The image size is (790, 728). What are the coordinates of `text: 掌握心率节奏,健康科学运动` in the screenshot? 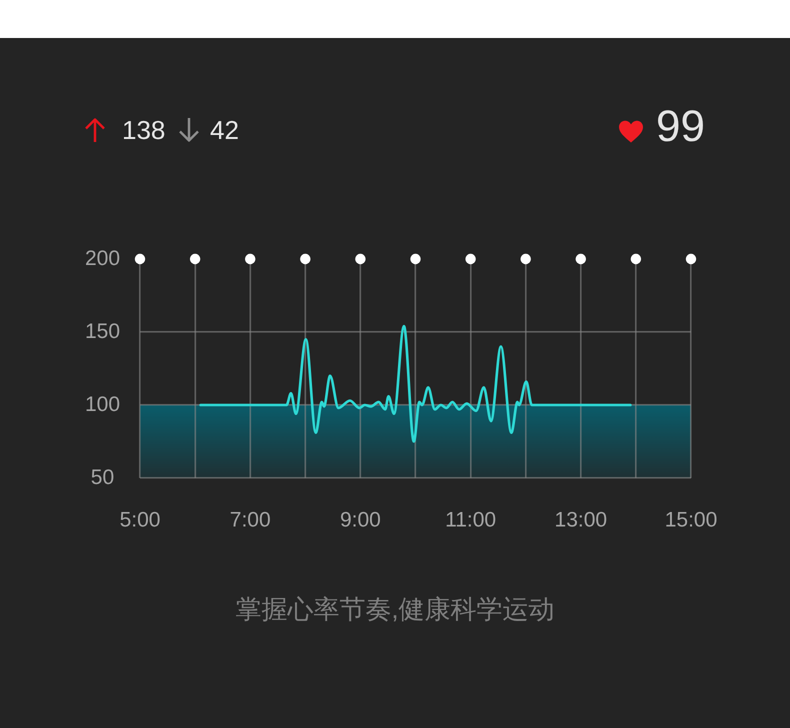 It's located at (395, 609).